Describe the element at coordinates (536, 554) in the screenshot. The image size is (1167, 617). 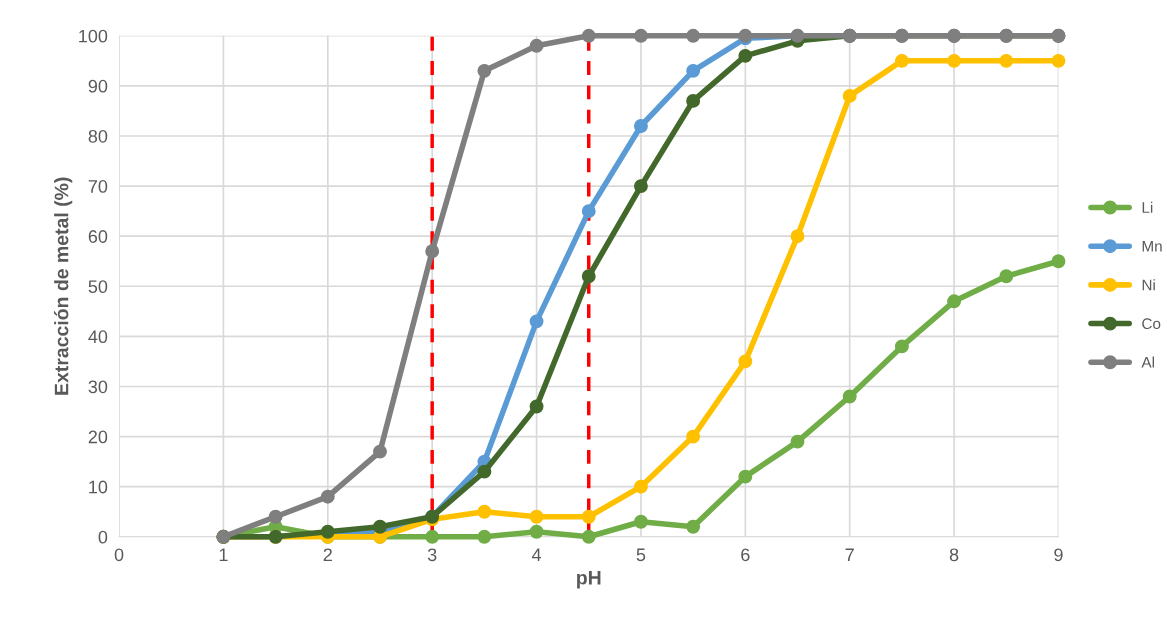
I see `x-tick-label: 4` at that location.